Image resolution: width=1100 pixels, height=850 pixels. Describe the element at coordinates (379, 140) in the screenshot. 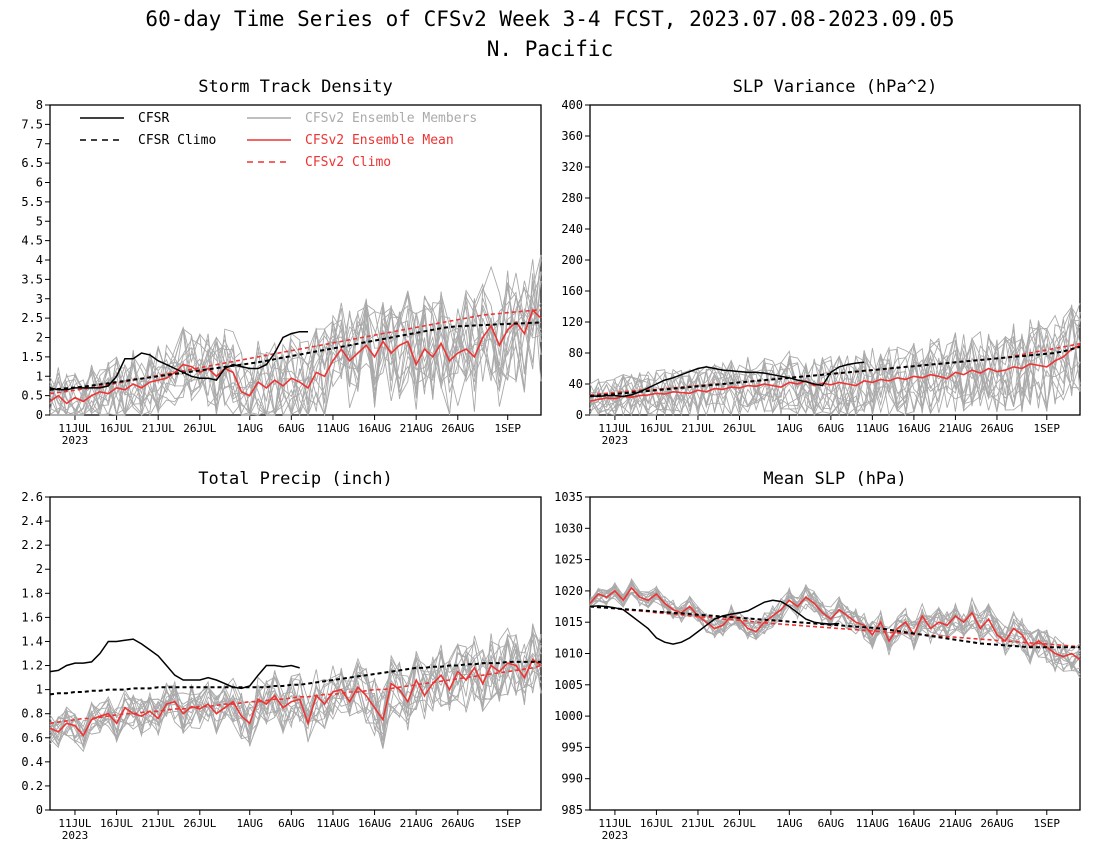

I see `legend-label: CFSv2 Ensemble Mean` at that location.